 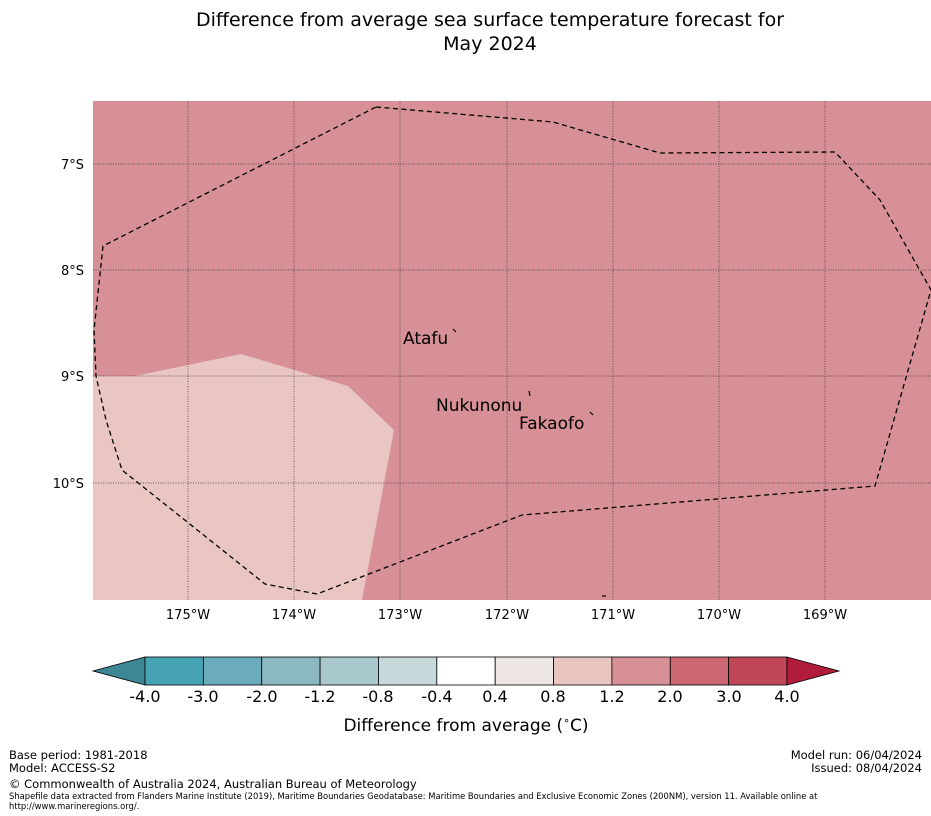 I want to click on colorbar-label-degree: ∘, so click(x=566, y=720).